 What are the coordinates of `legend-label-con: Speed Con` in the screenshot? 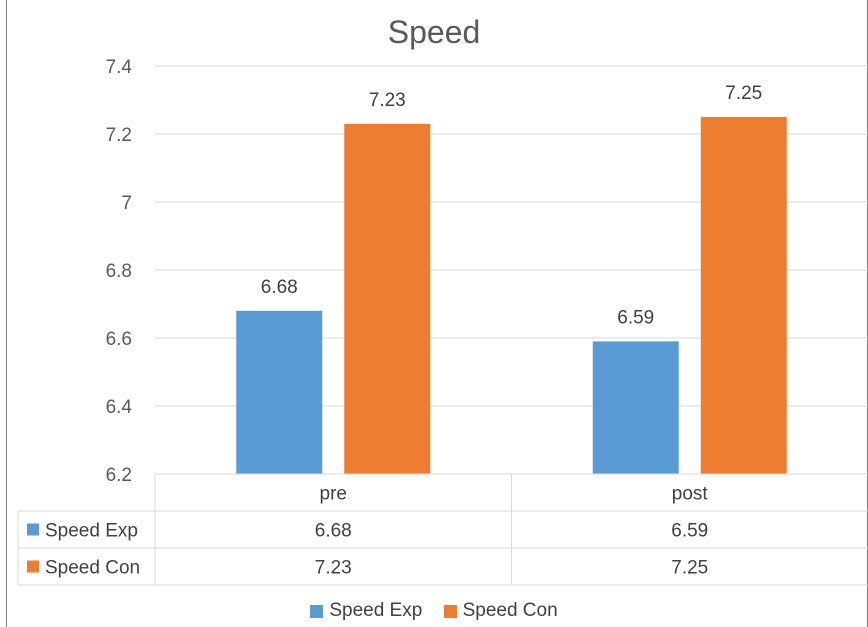 It's located at (510, 610).